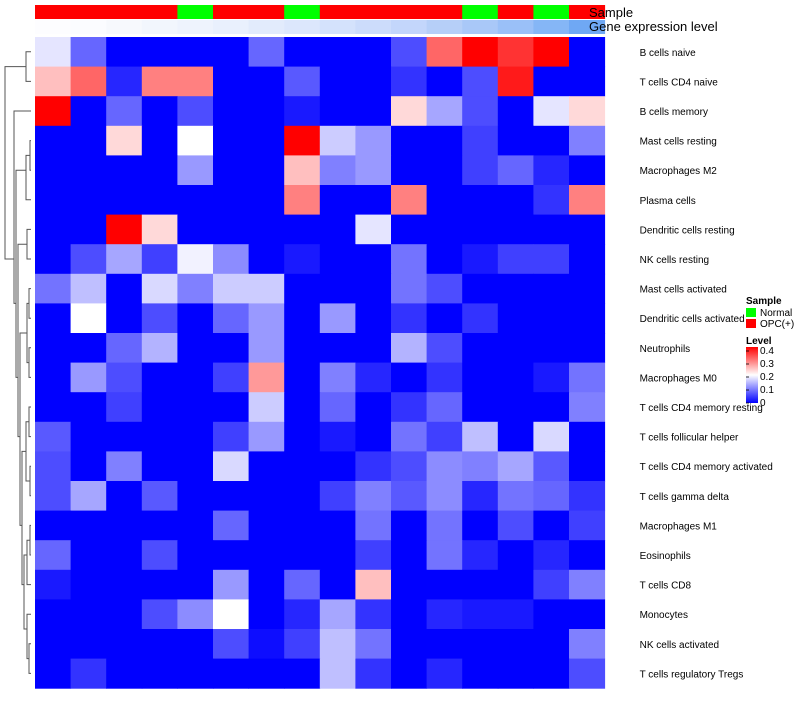 The width and height of the screenshot is (800, 705). Describe the element at coordinates (752, 375) in the screenshot. I see `legend-level-colorbar` at that location.